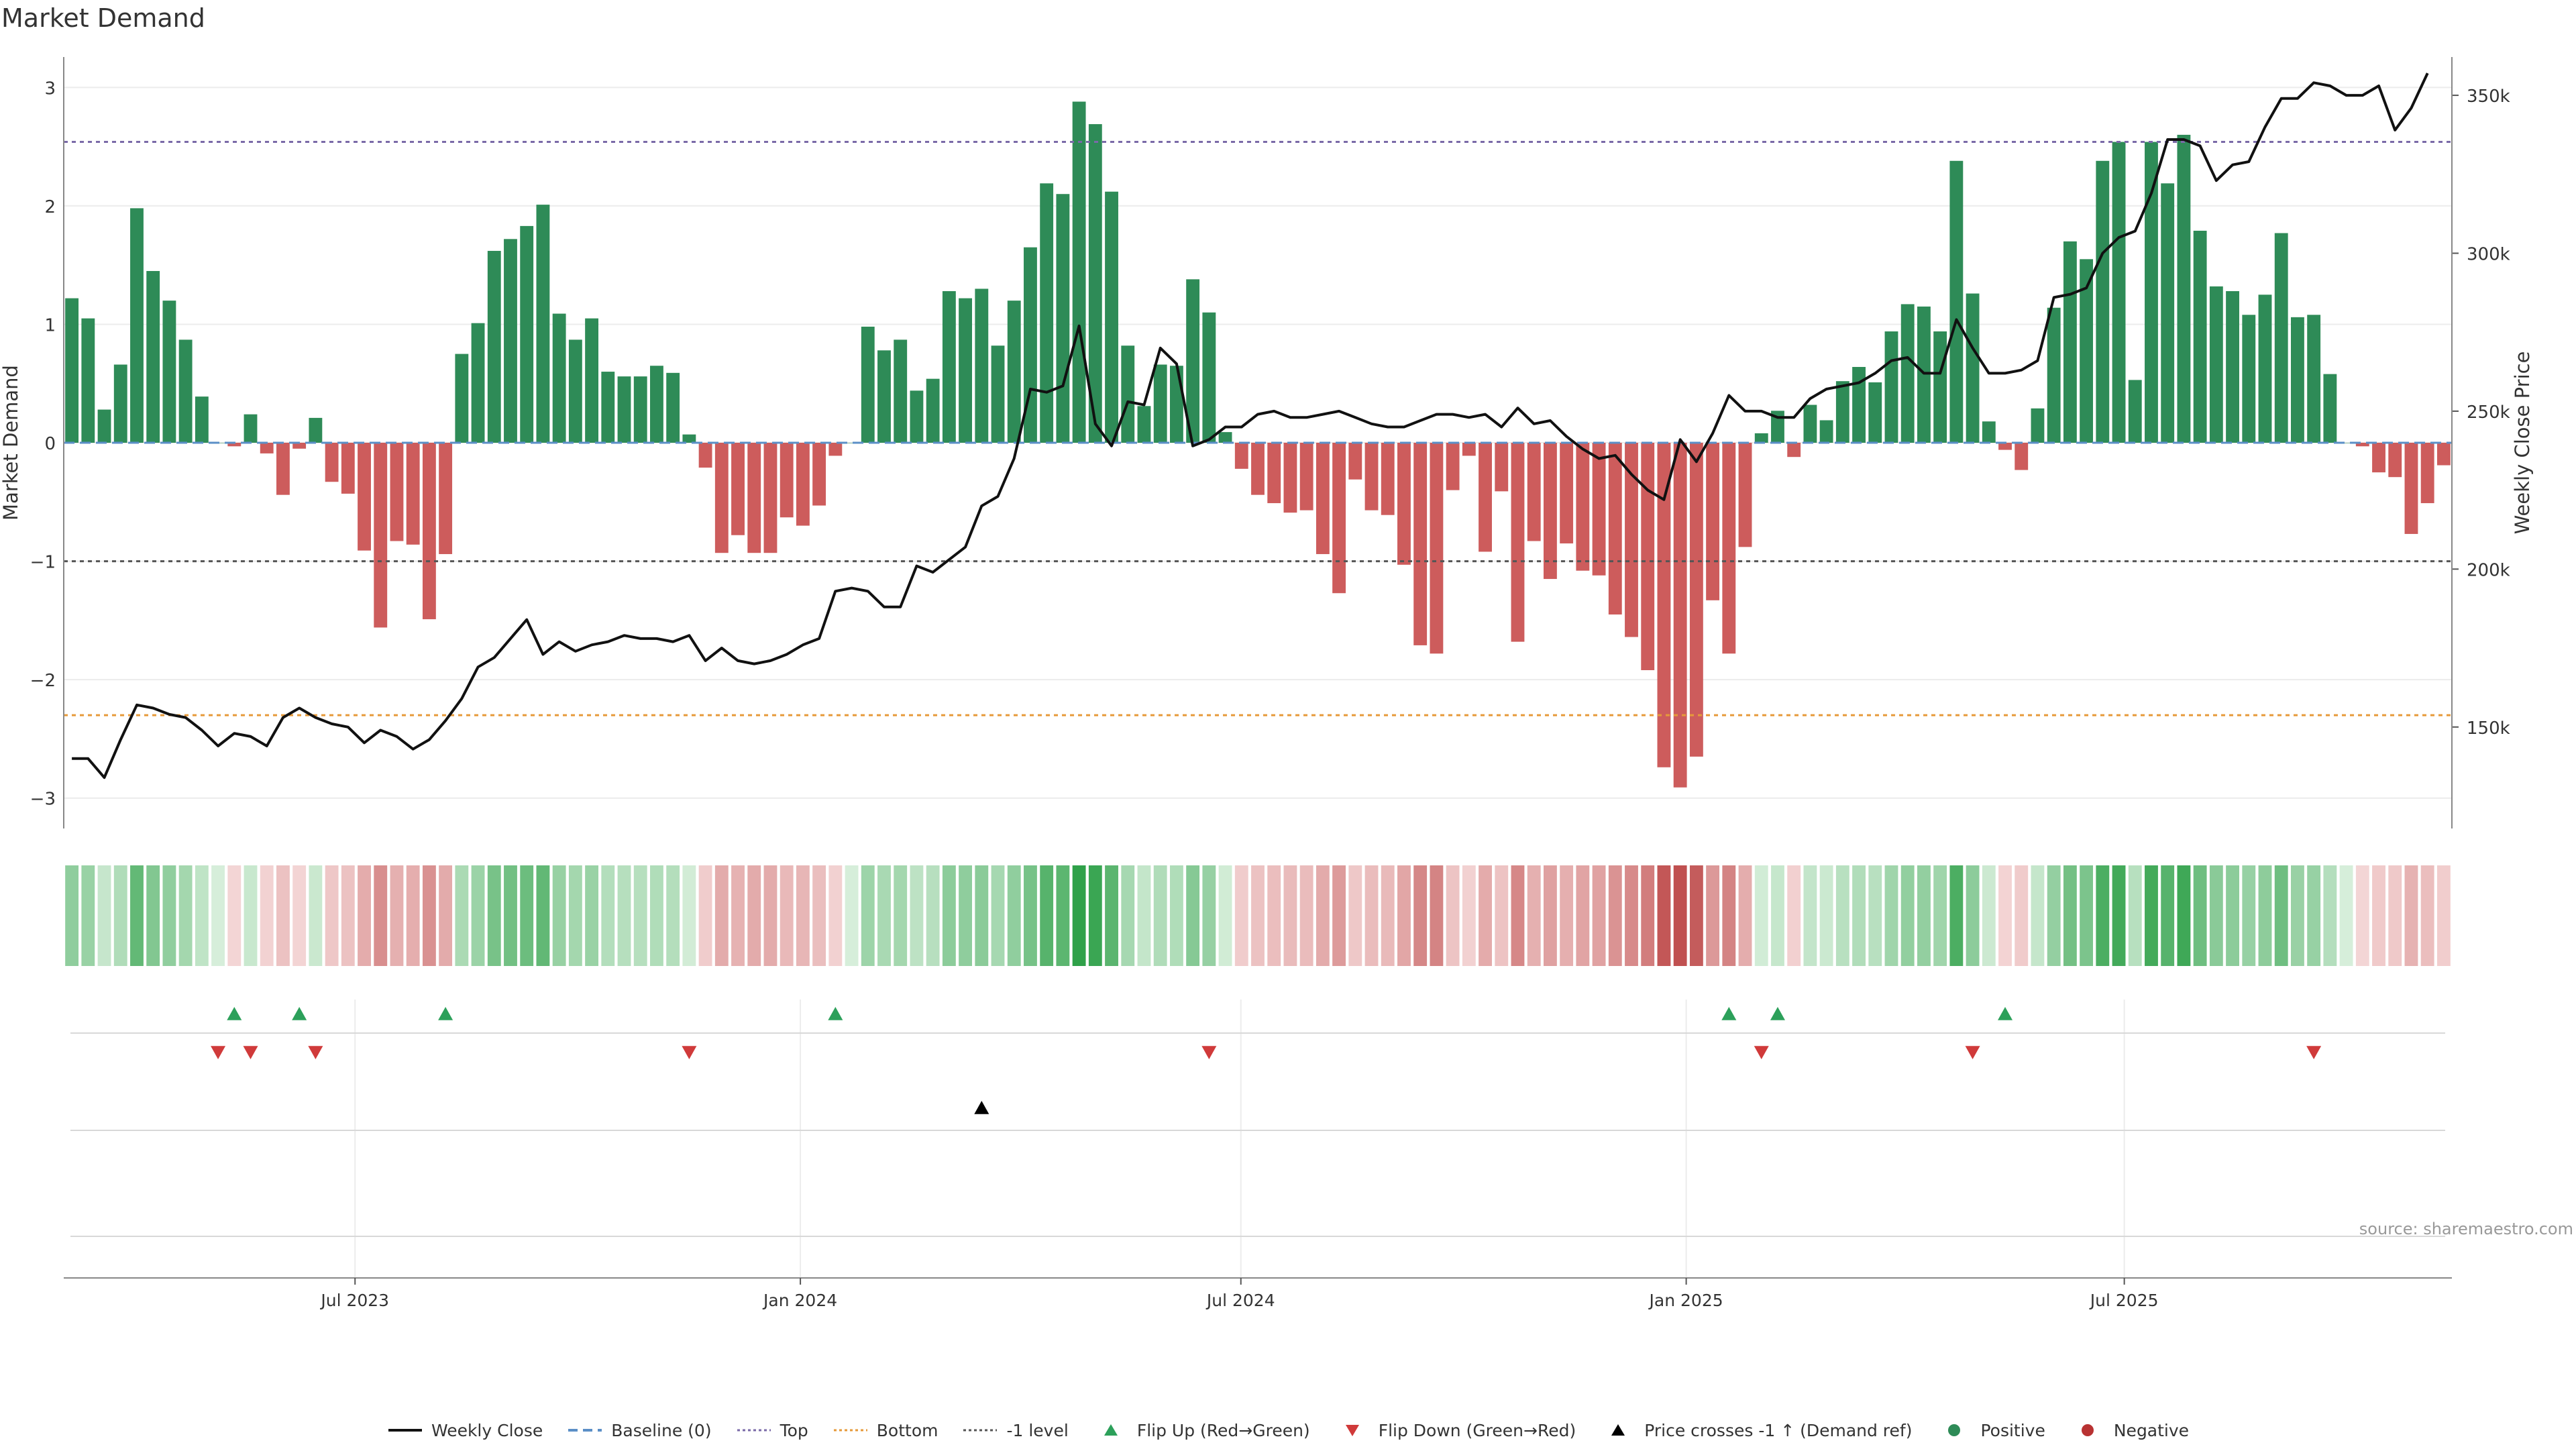  What do you see at coordinates (11, 443) in the screenshot?
I see `y-axis-label-left: Market Demand` at bounding box center [11, 443].